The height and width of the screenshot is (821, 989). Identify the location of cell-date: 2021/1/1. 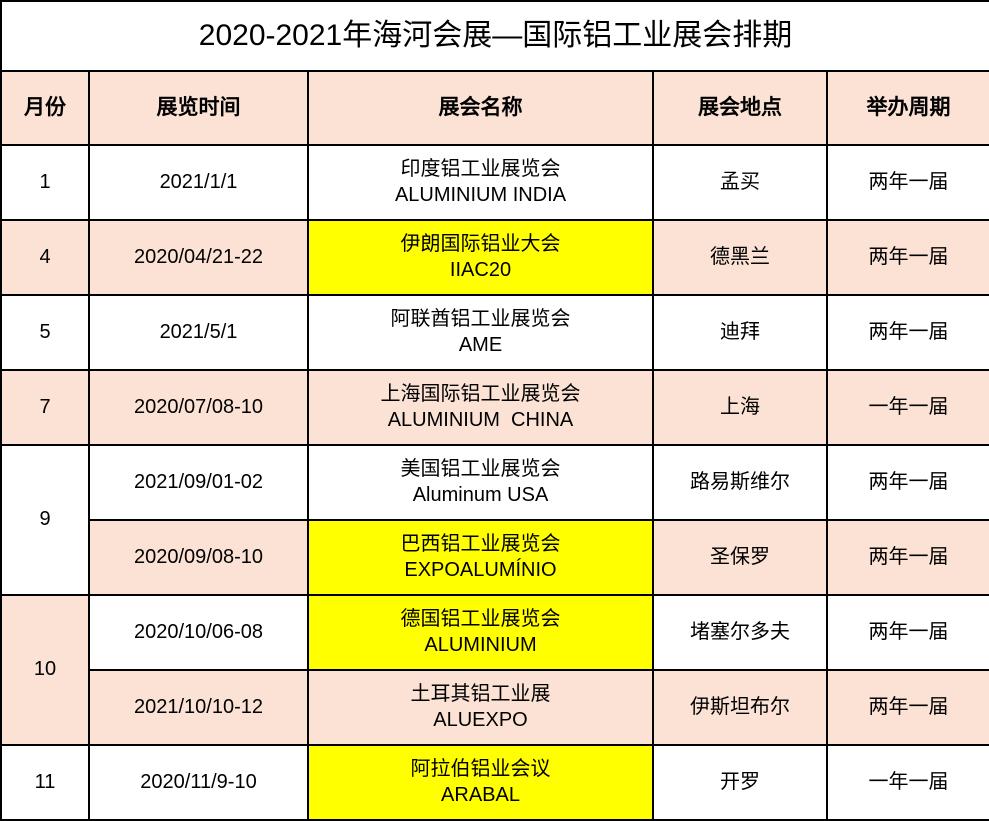
(198, 182).